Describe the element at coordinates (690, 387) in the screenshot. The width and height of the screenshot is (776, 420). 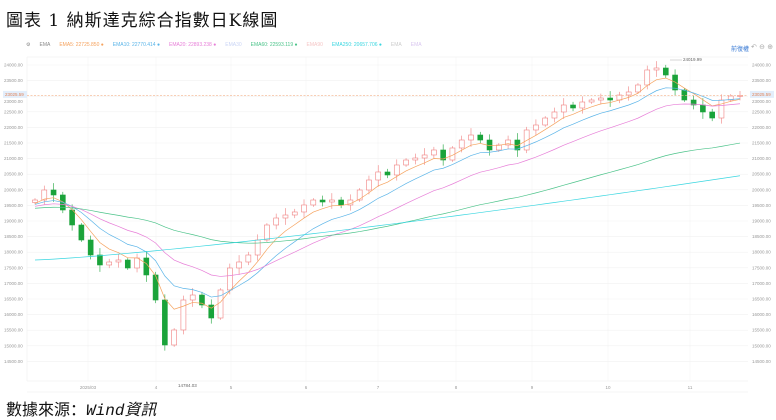
I see `x-tick-label: 11` at that location.